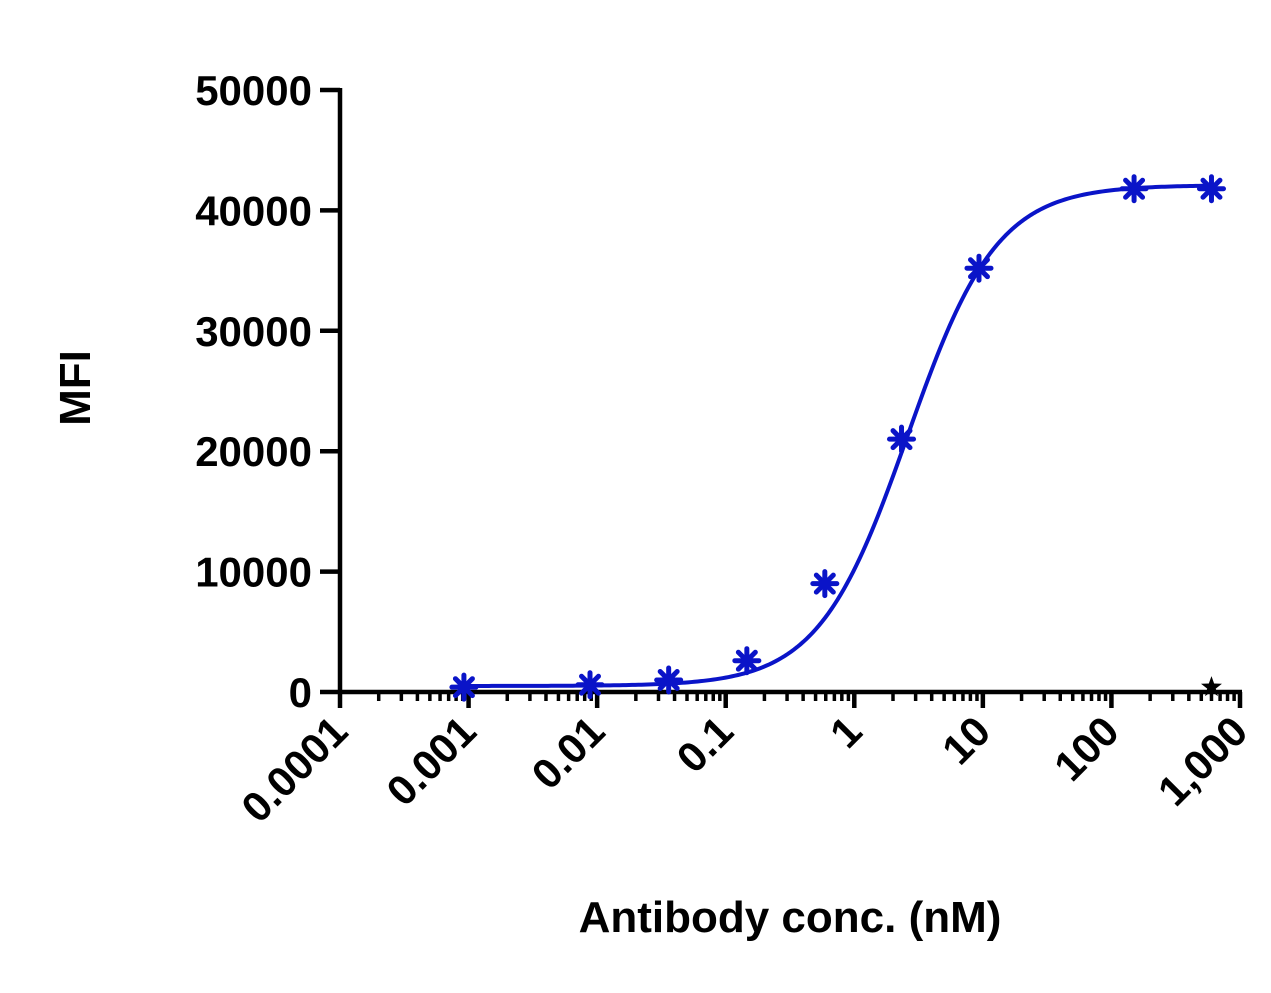 This screenshot has width=1271, height=993. I want to click on y-tick-label: 0, so click(300, 692).